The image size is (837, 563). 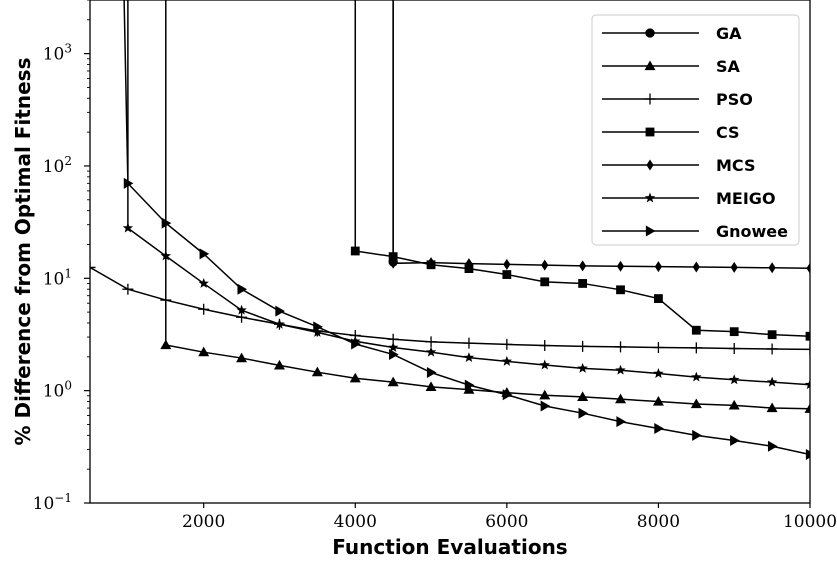 I want to click on legend-item-gnowee: Gnowee, so click(x=695, y=231).